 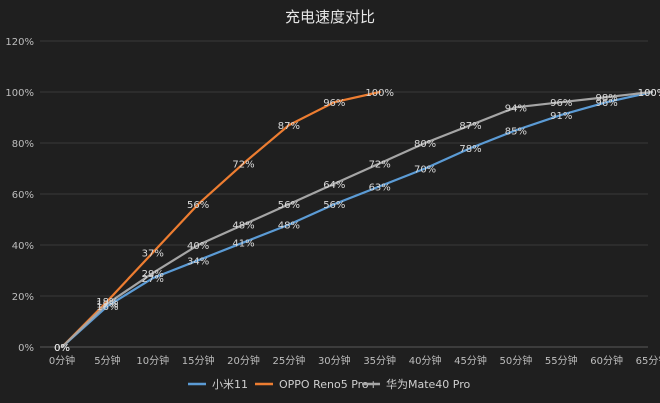 What do you see at coordinates (379, 360) in the screenshot?
I see `x-tick-label: 35分钟` at bounding box center [379, 360].